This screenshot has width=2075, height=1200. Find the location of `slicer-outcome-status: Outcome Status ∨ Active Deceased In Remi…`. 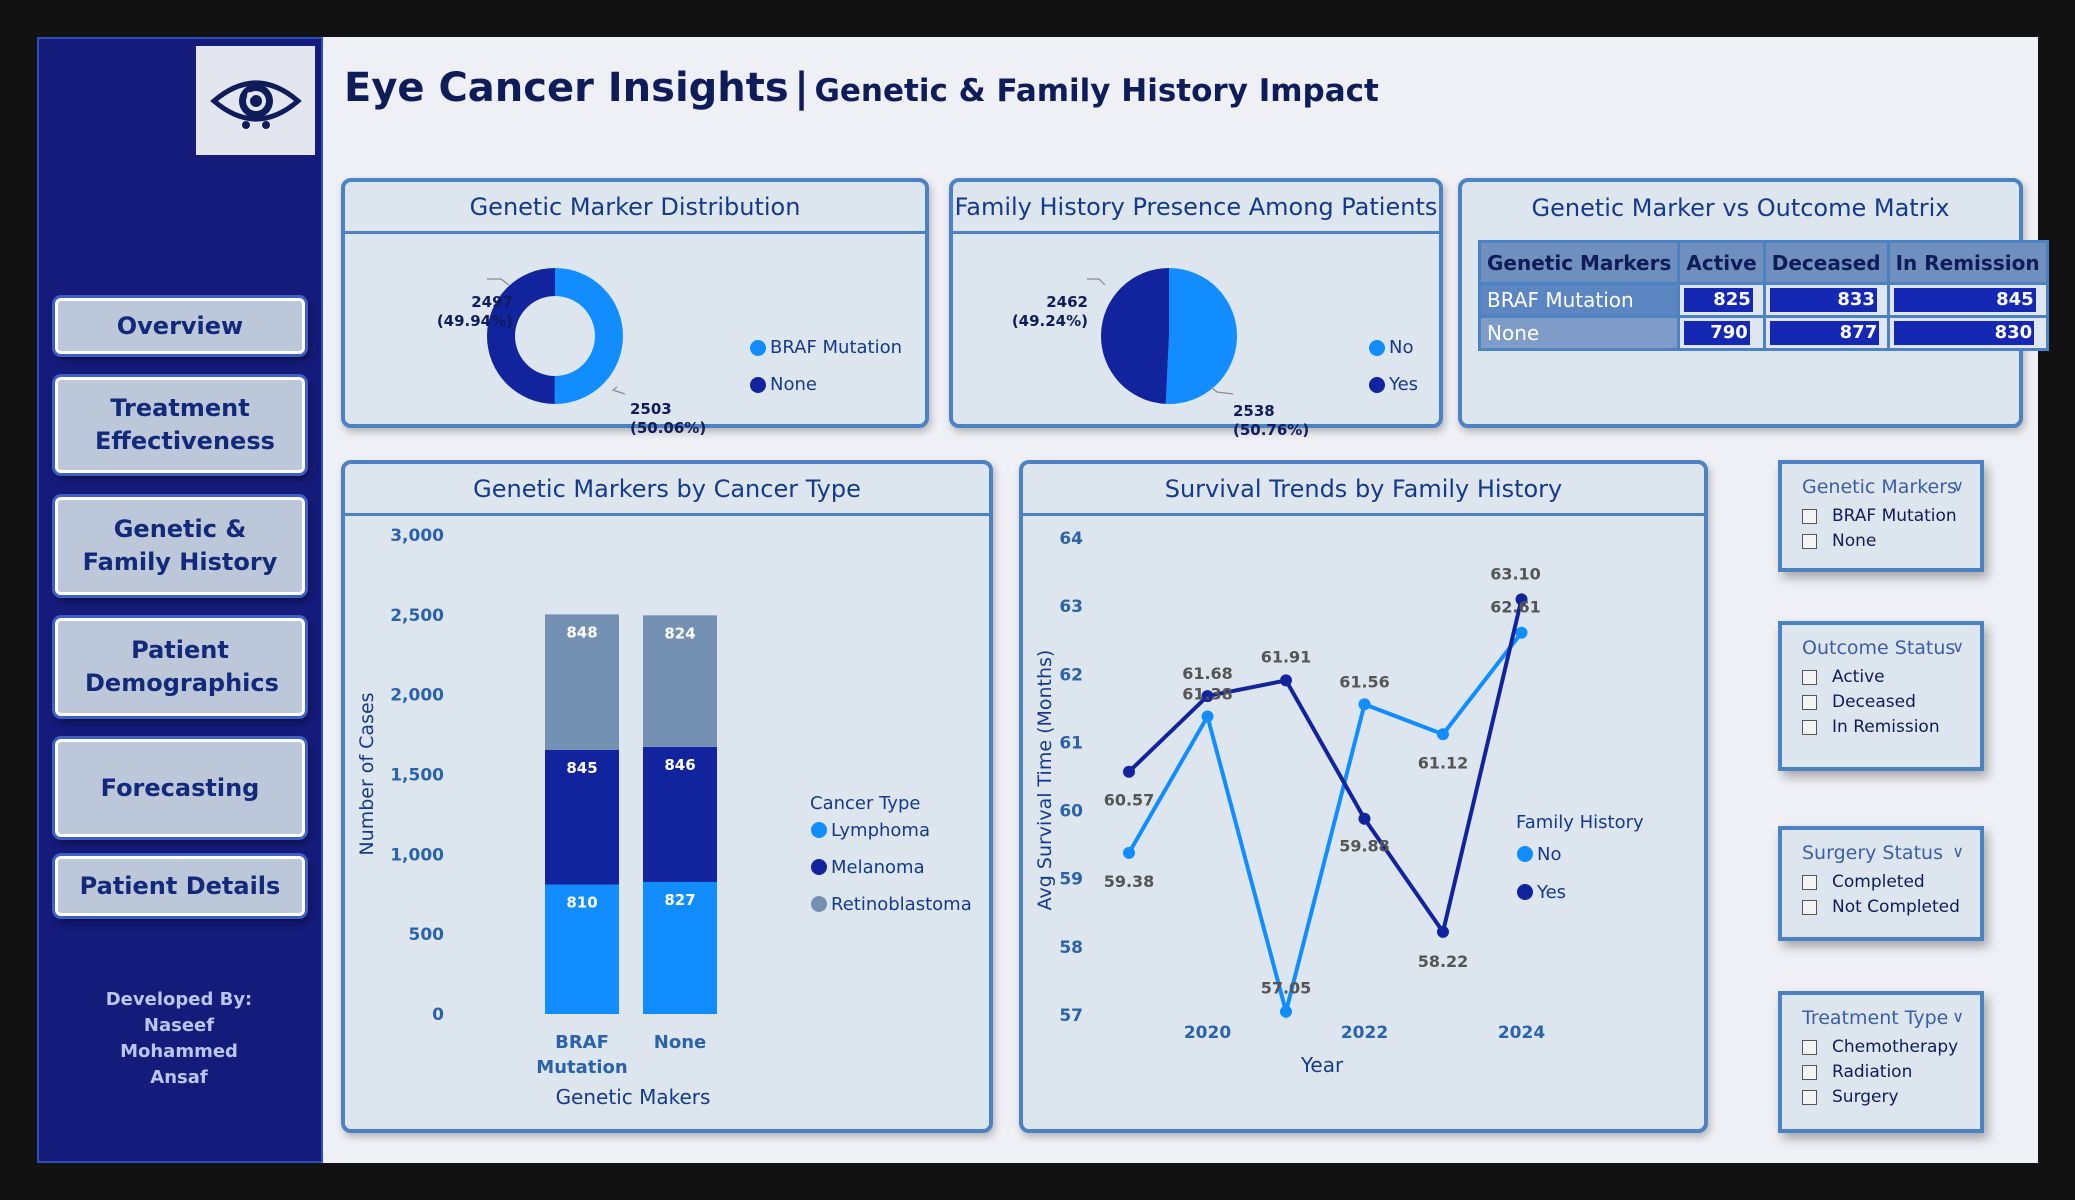

slicer-outcome-status: Outcome Status ∨ Active Deceased In Remi… is located at coordinates (1881, 696).